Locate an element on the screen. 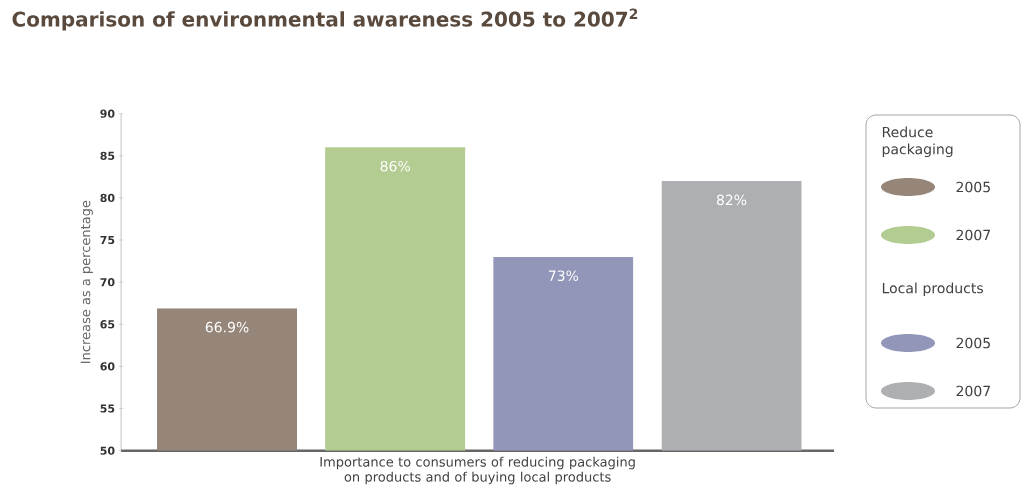 This screenshot has width=1029, height=497. y-tick-label: 70 is located at coordinates (107, 282).